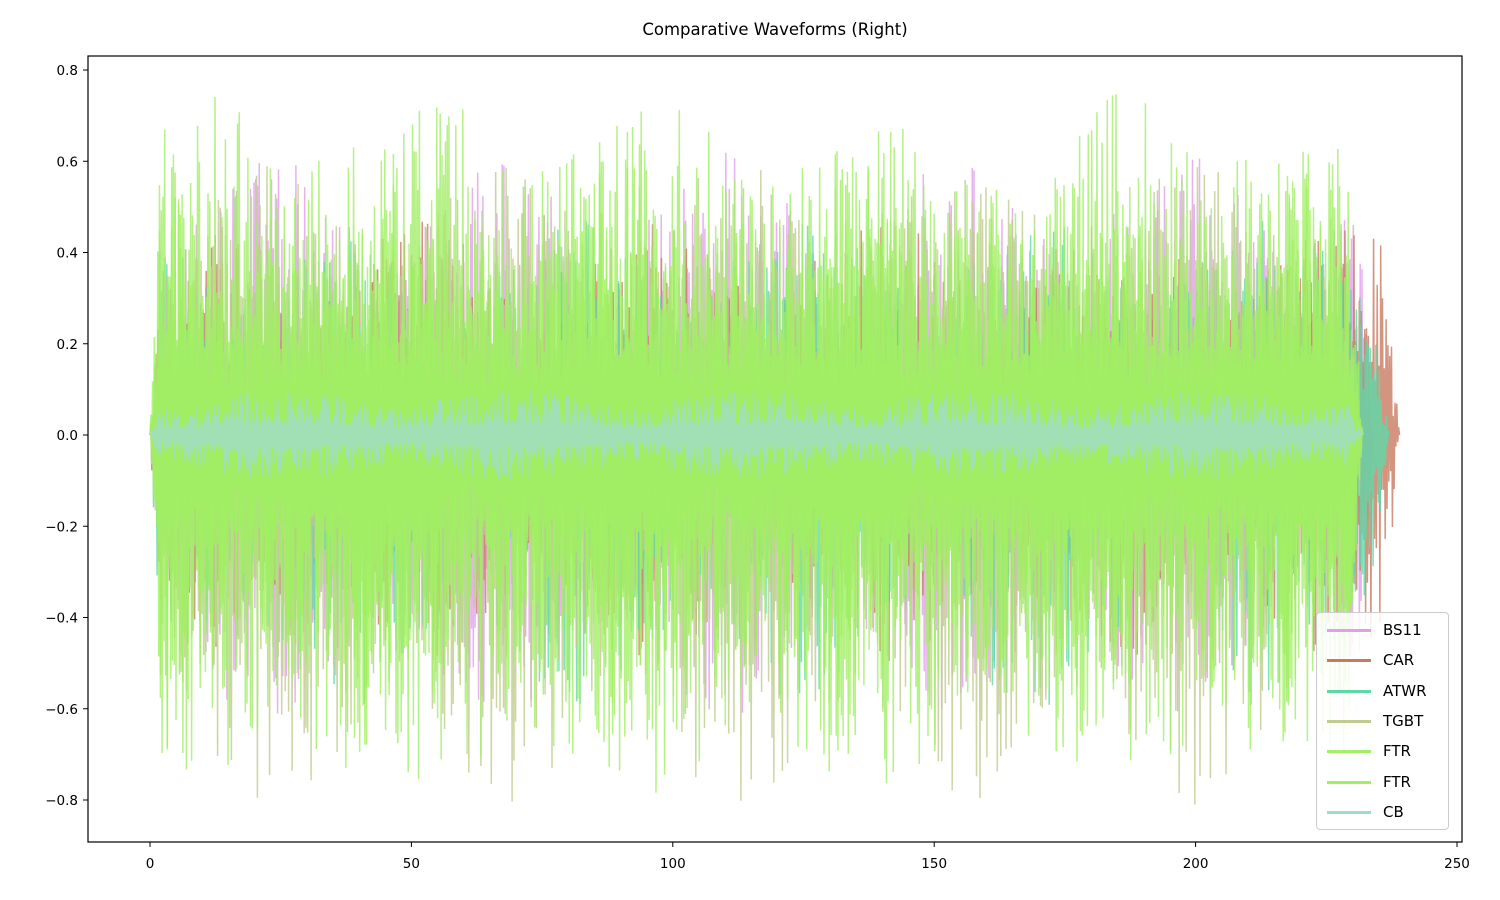 The width and height of the screenshot is (1500, 900). Describe the element at coordinates (61, 619) in the screenshot. I see `svg-text: −0.4` at that location.